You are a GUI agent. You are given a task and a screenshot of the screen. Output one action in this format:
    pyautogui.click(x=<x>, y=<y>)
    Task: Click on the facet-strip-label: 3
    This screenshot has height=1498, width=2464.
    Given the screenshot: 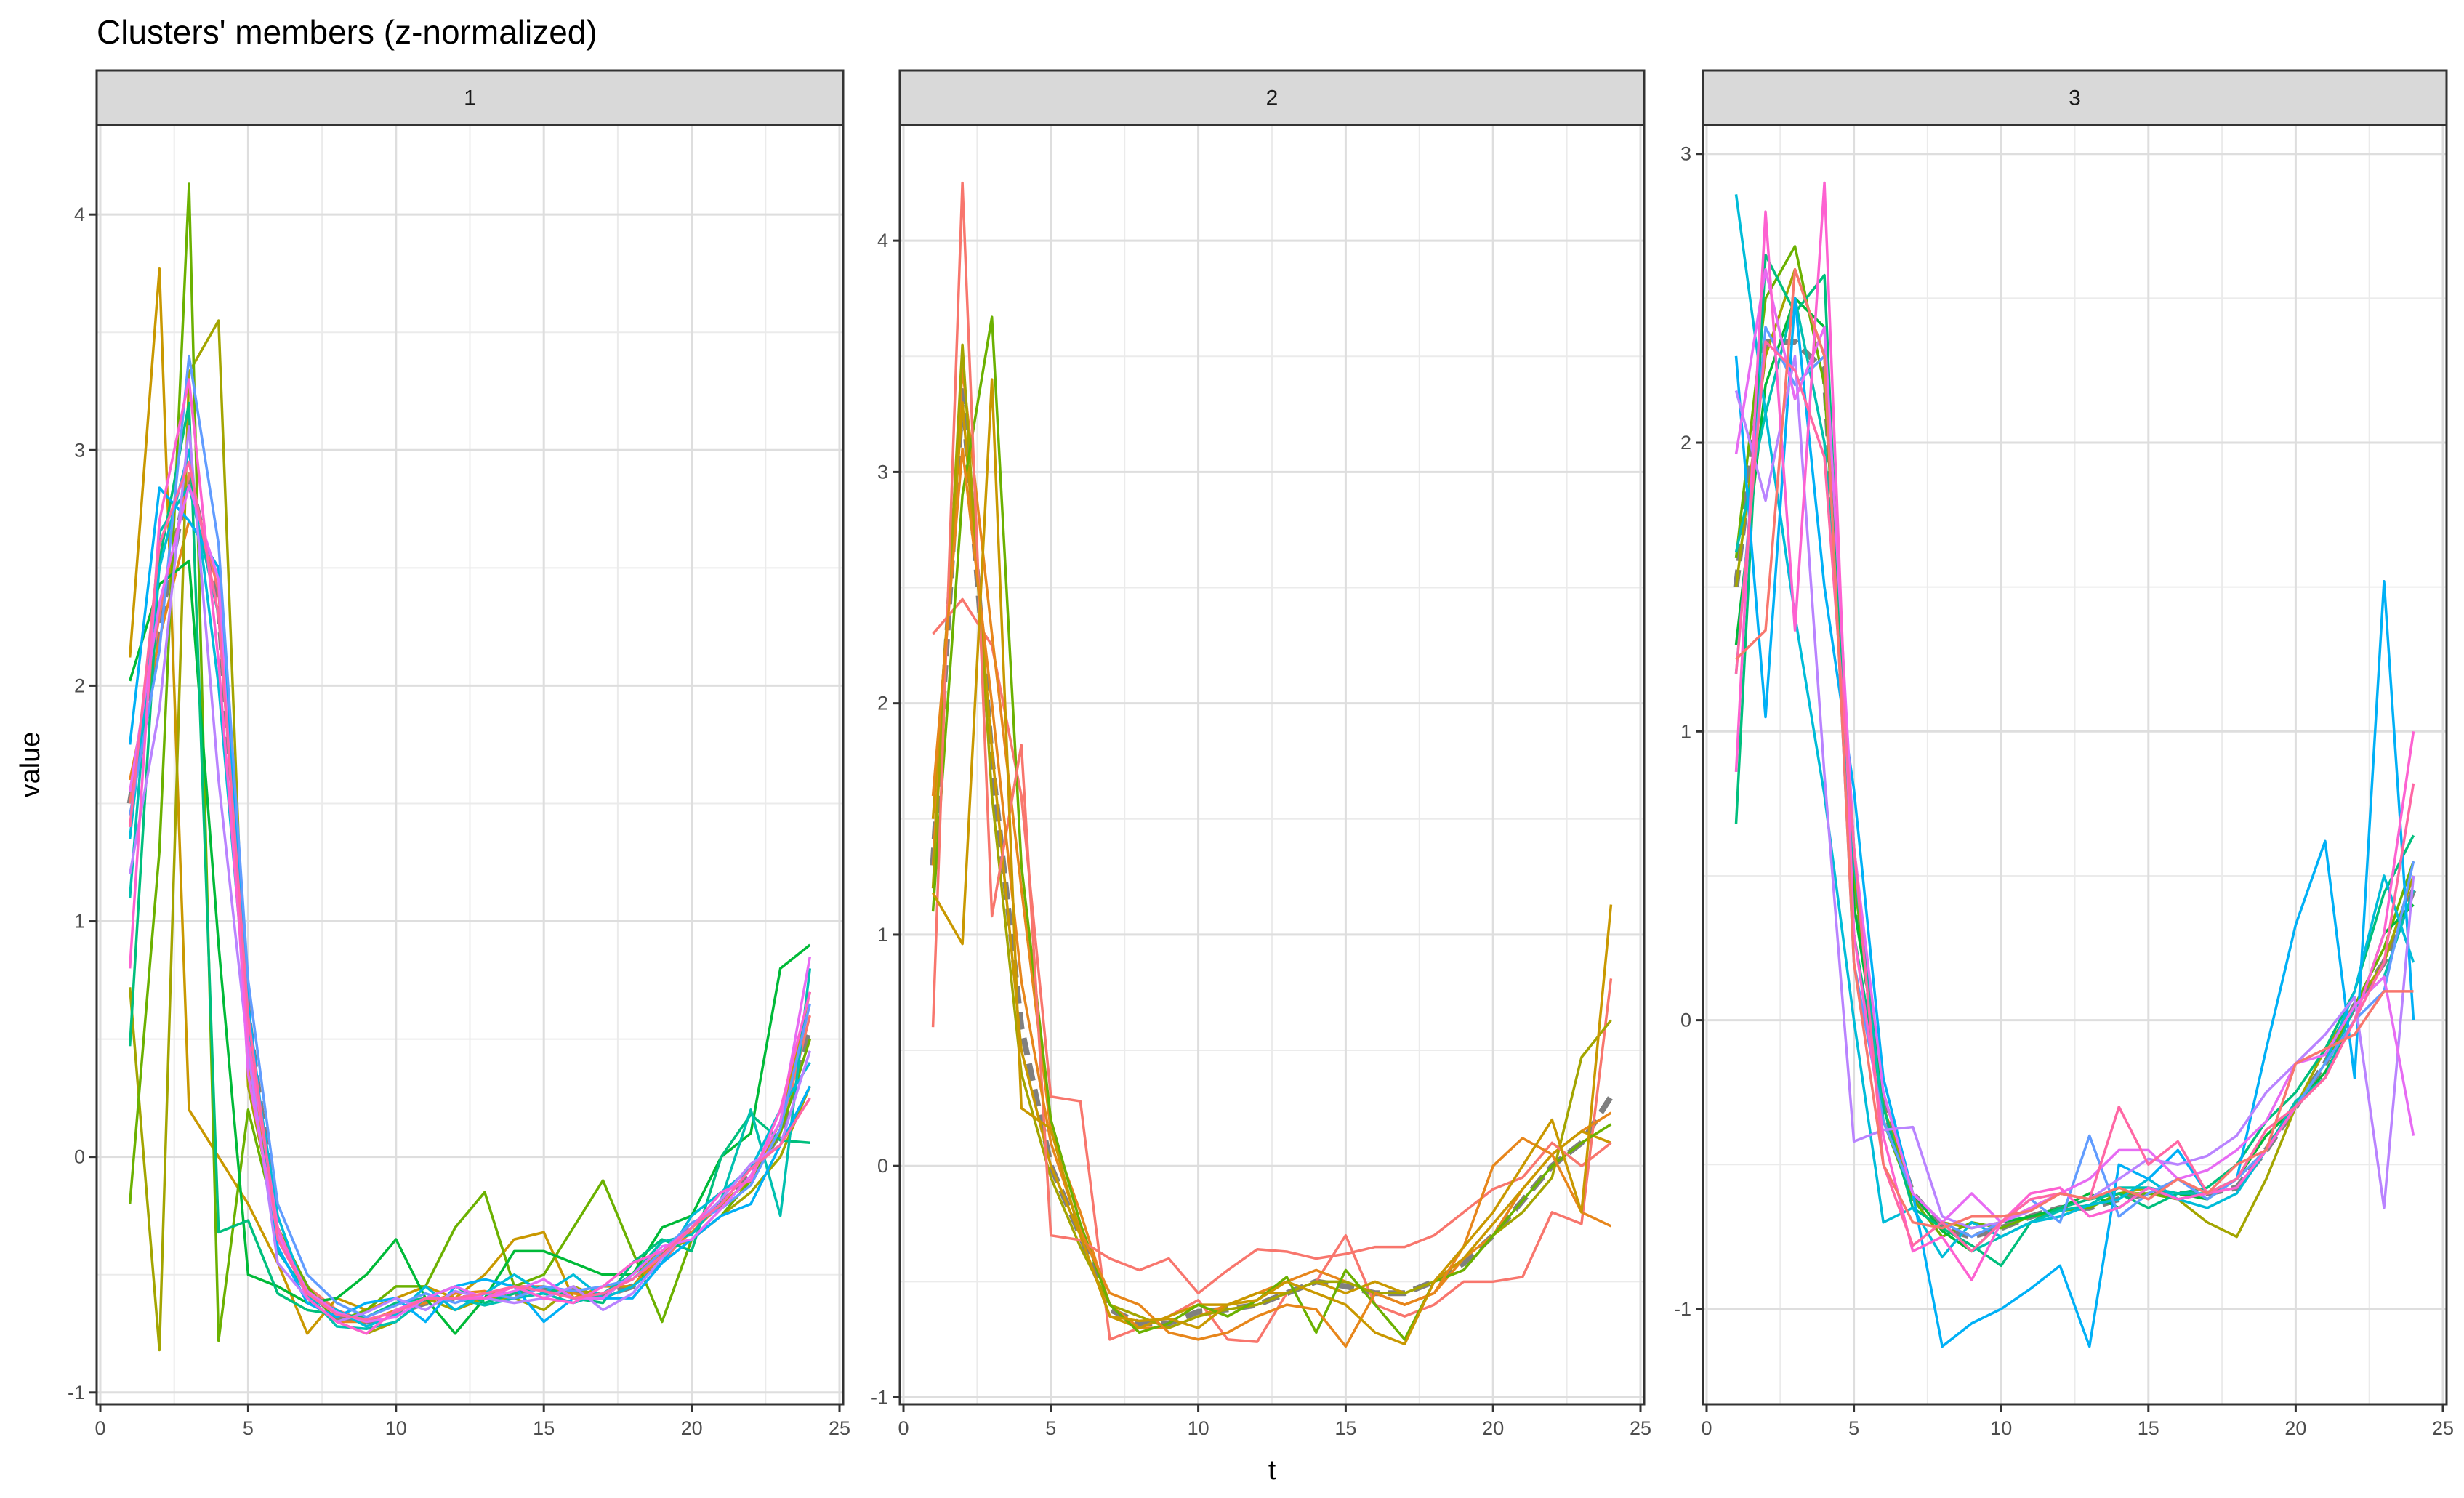 What is the action you would take?
    pyautogui.click(x=2075, y=98)
    